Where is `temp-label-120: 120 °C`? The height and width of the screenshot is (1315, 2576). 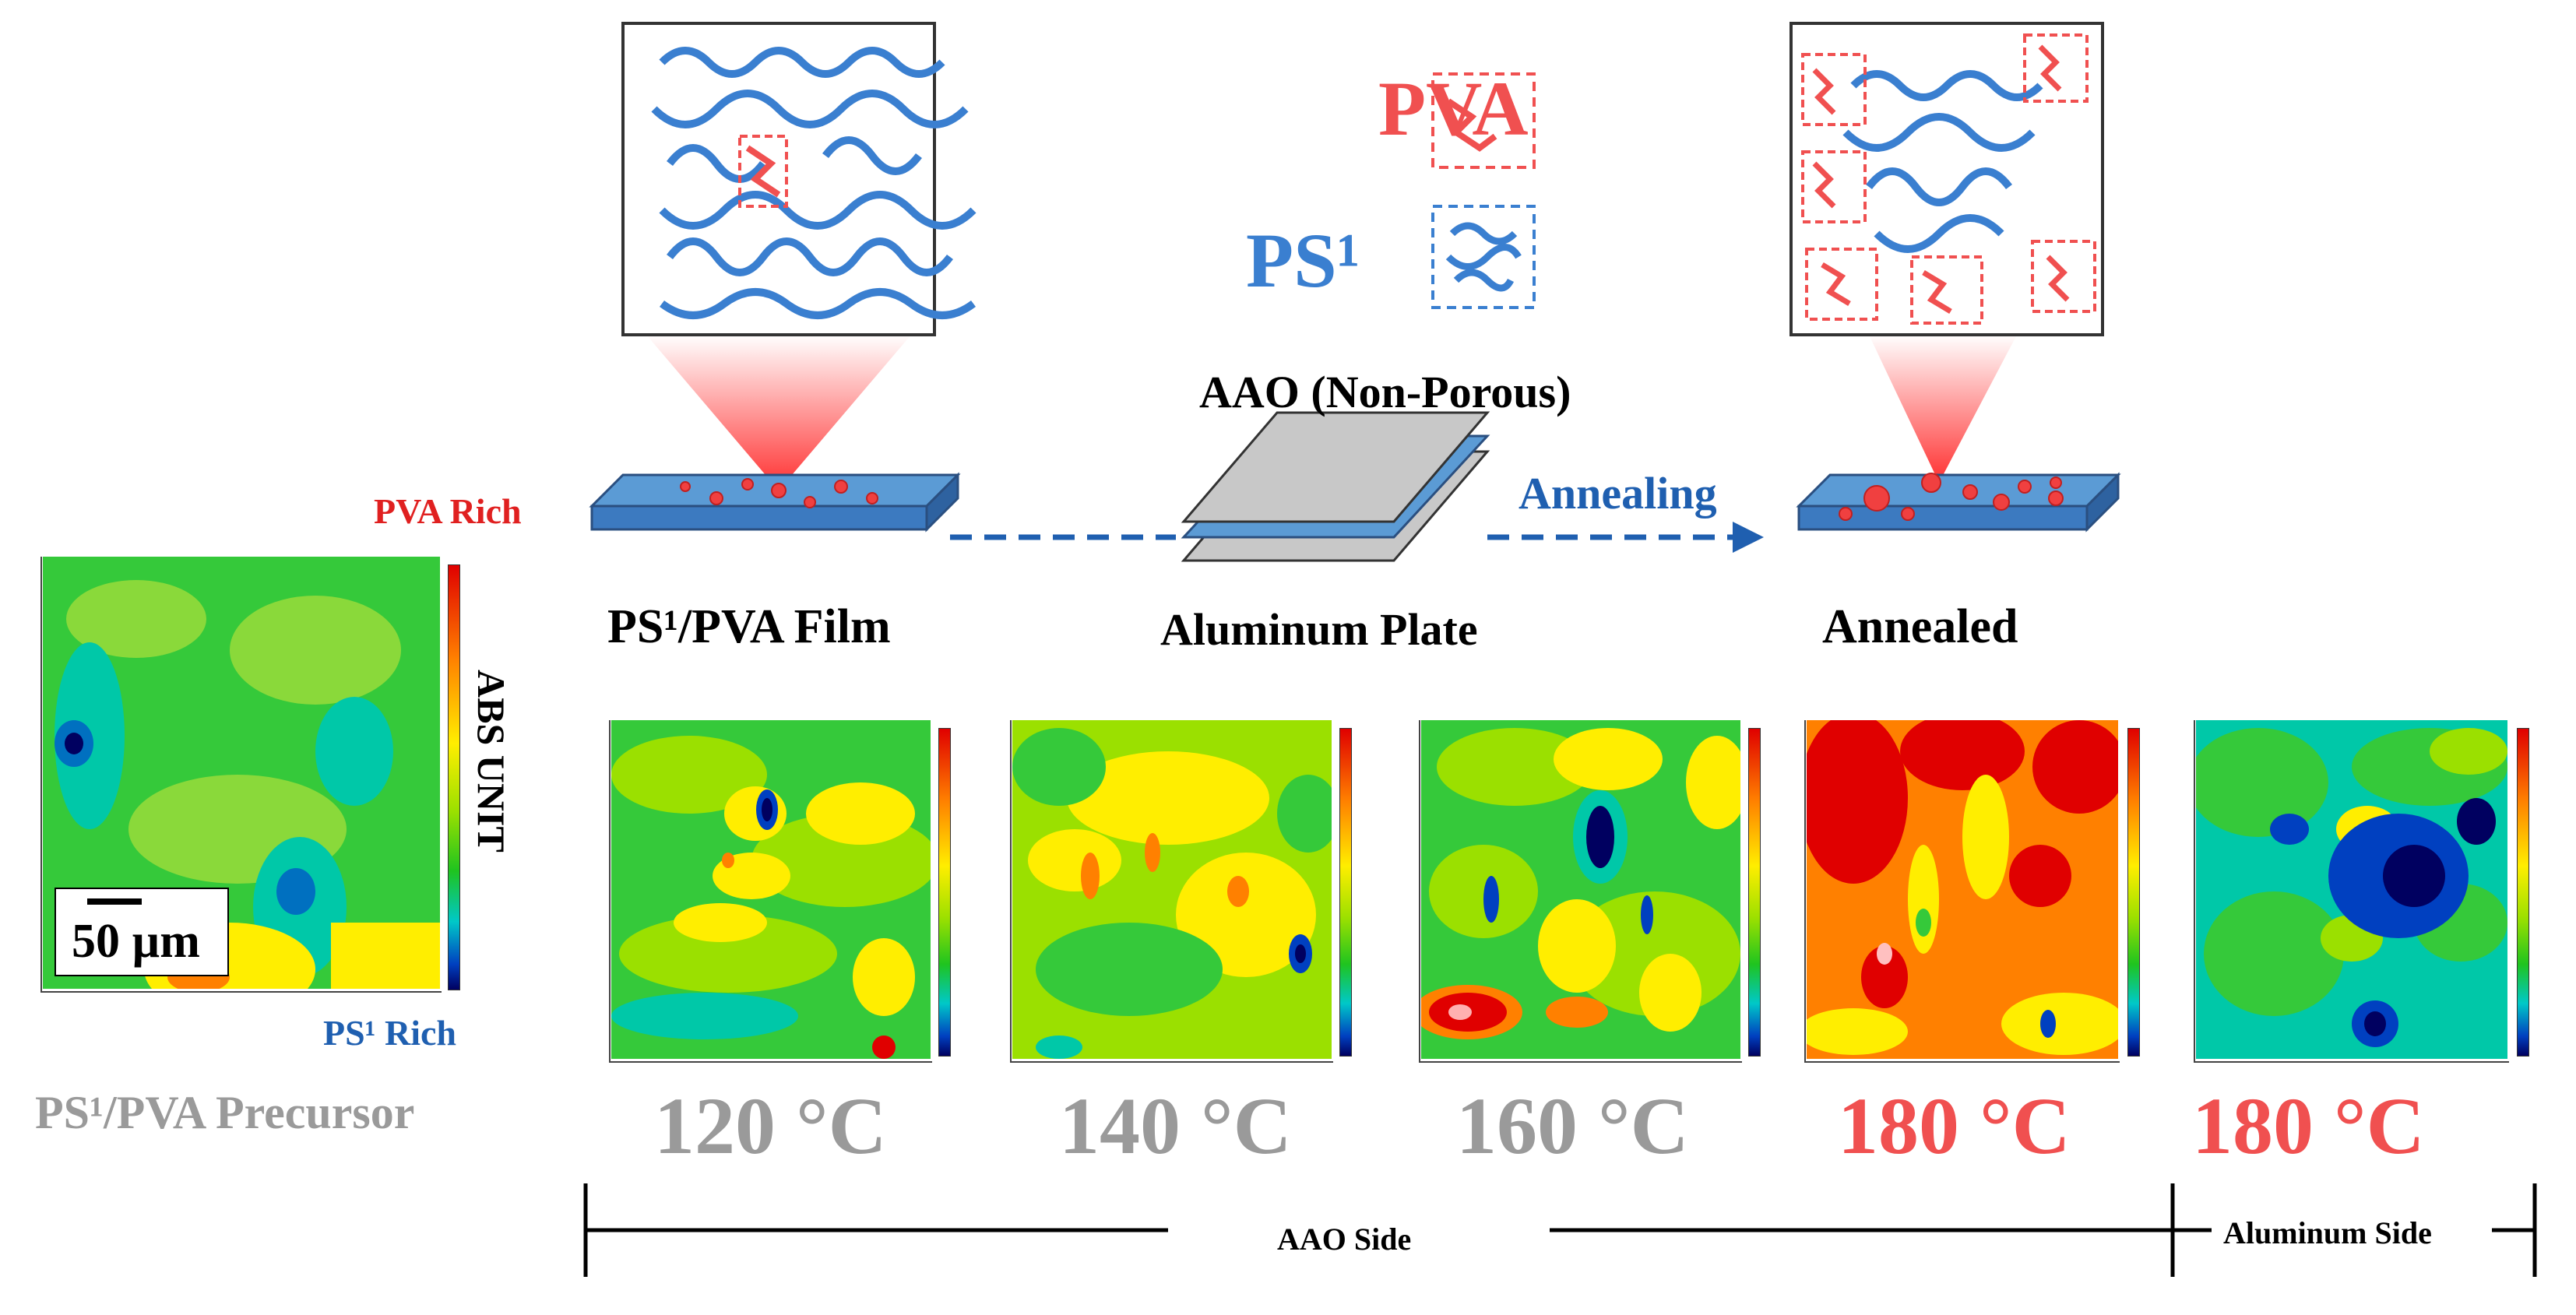 temp-label-120: 120 °C is located at coordinates (770, 1126).